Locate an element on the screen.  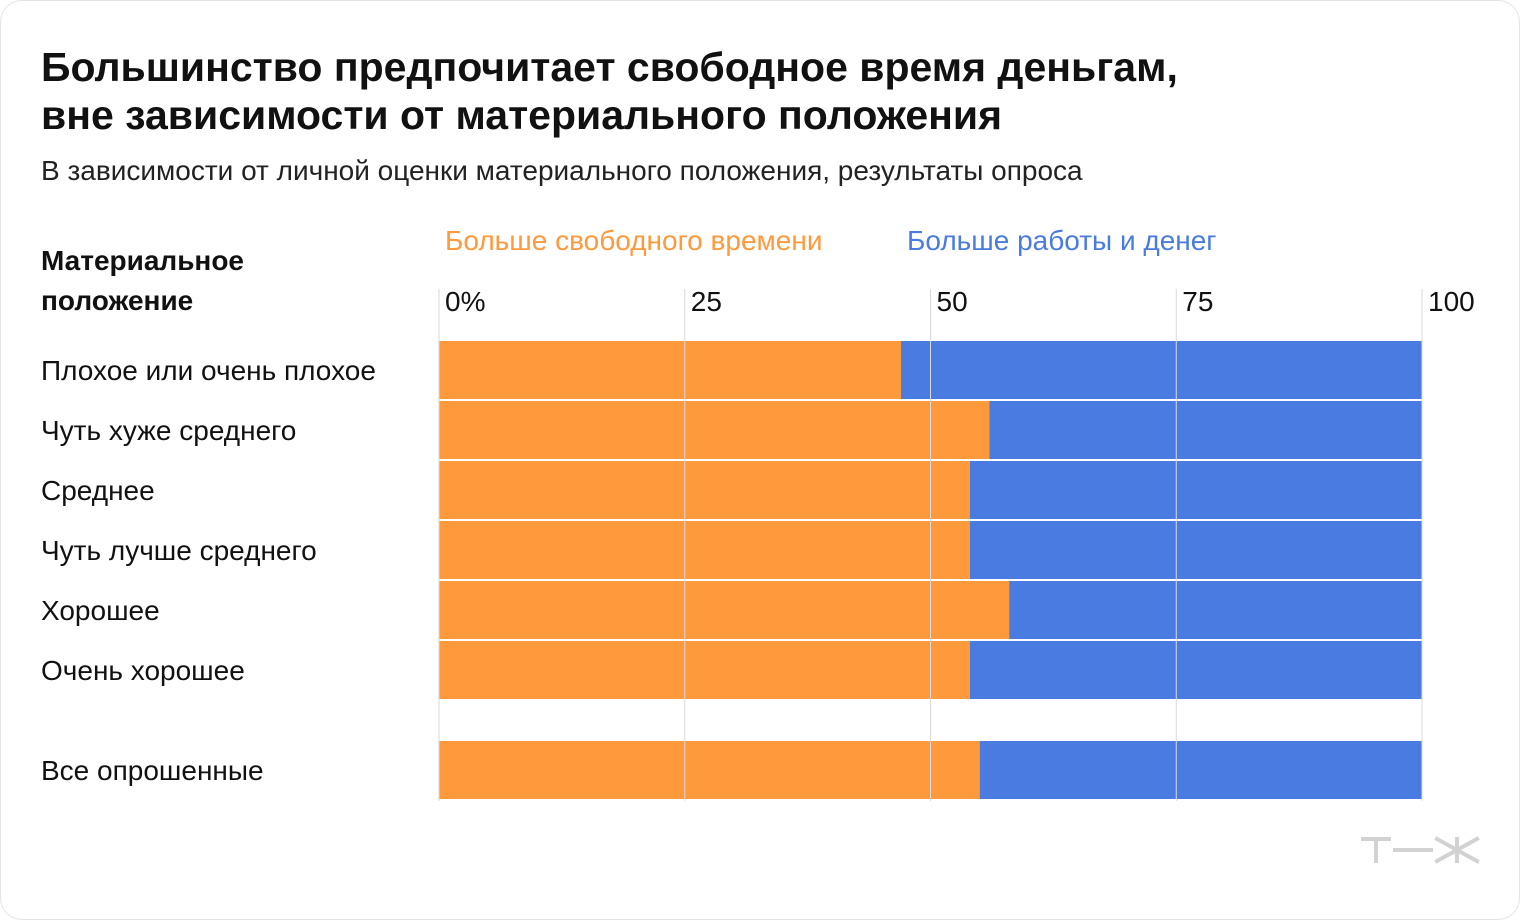
category-label-4: Хорошее is located at coordinates (100, 610).